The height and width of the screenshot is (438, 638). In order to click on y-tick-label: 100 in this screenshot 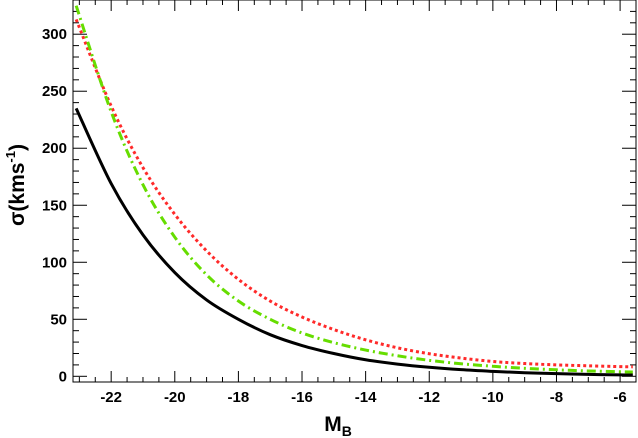, I will do `click(54, 262)`.